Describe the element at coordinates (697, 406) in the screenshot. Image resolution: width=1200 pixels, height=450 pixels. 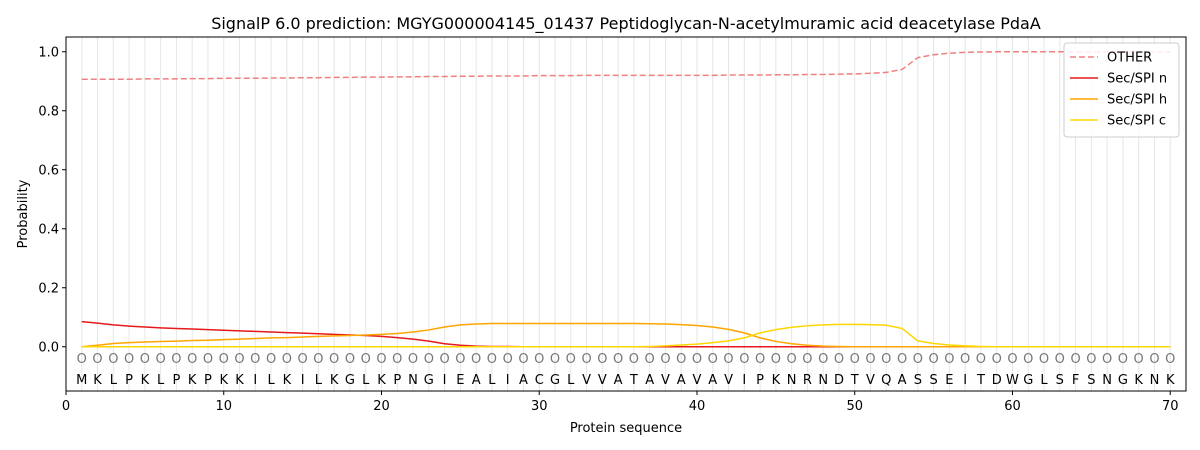
I see `x-tick-label: 40` at that location.